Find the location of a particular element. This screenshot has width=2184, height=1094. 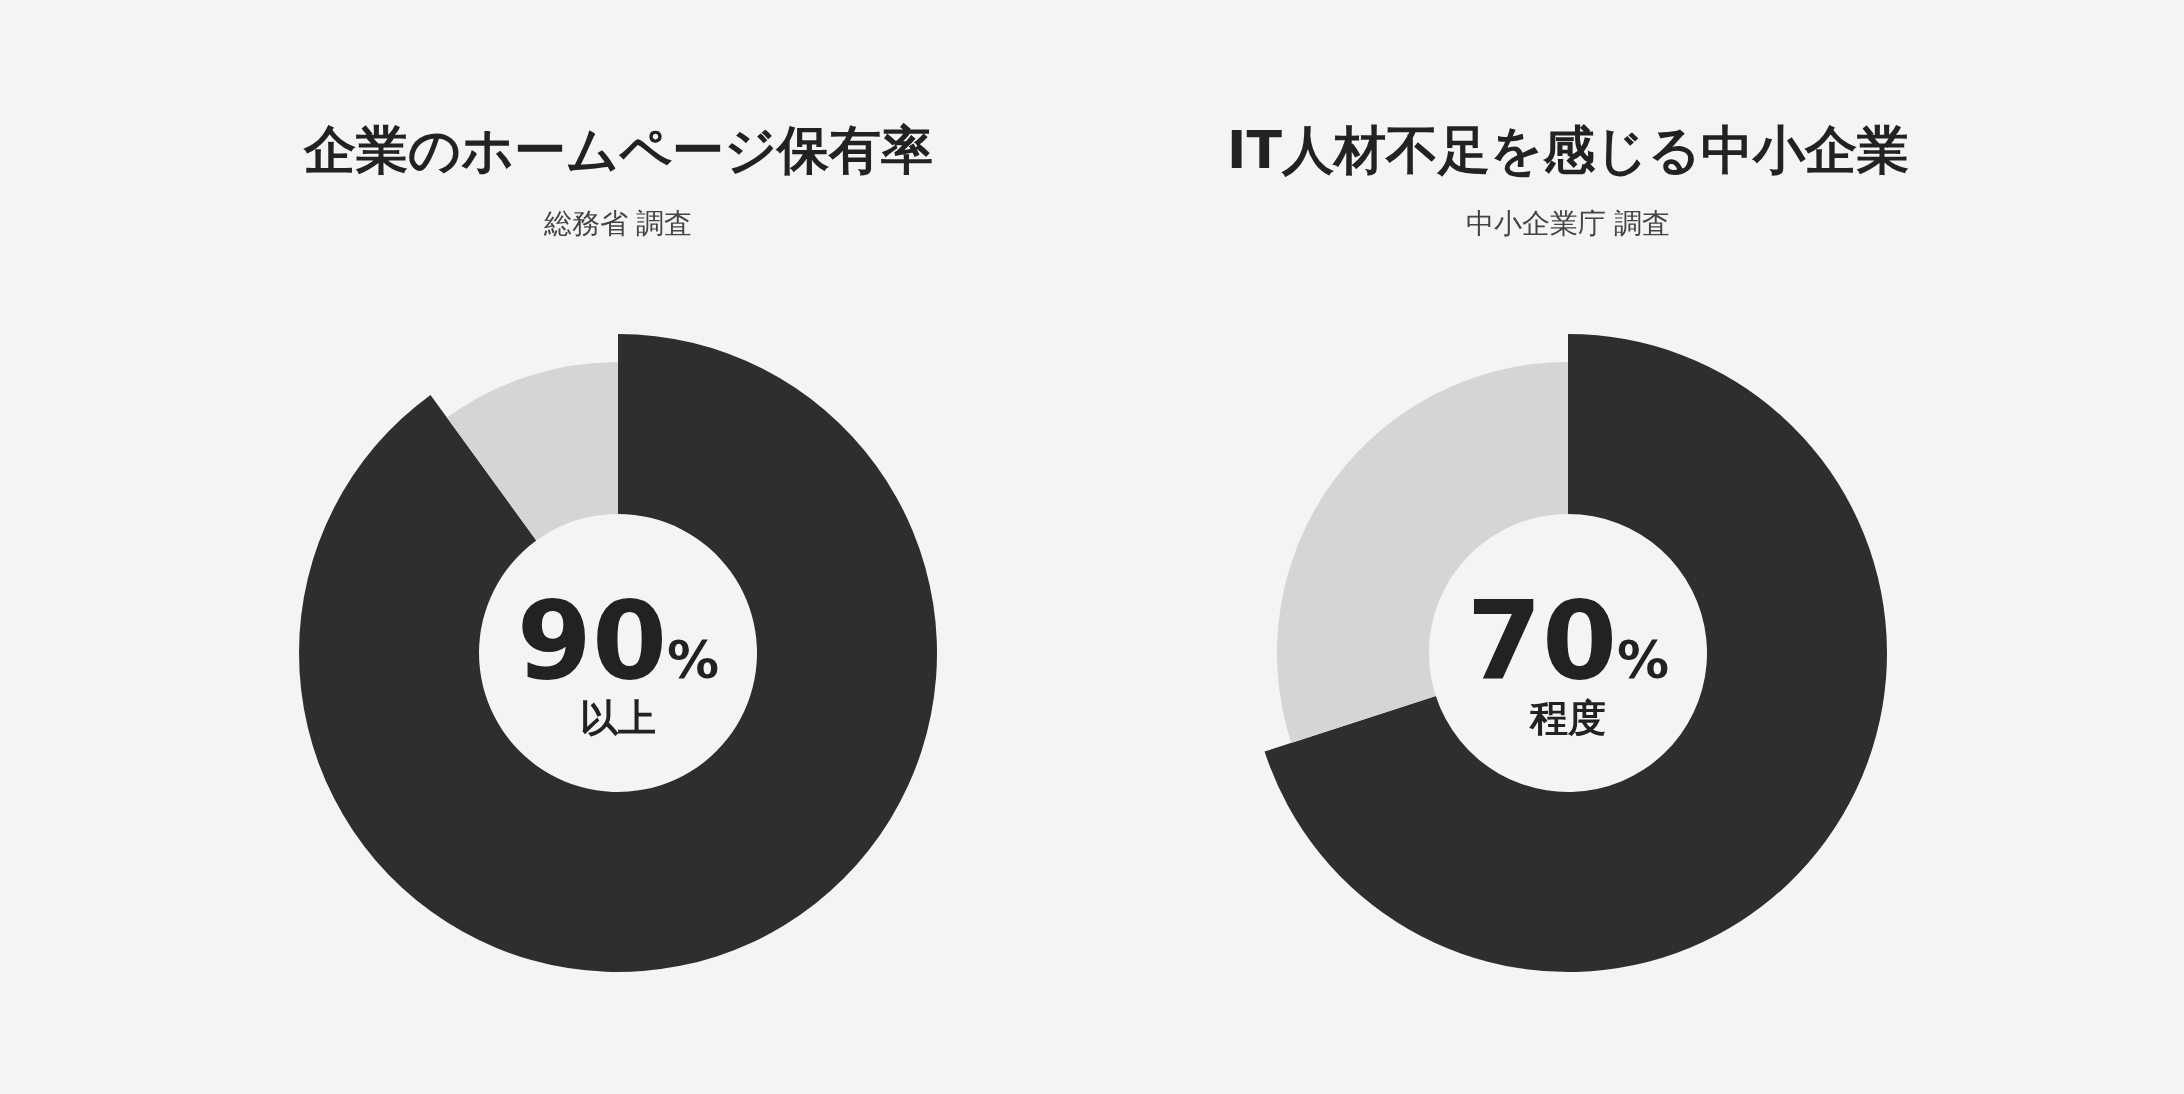

chart-title: IT人材不足を感じる中小企業 is located at coordinates (1568, 150).